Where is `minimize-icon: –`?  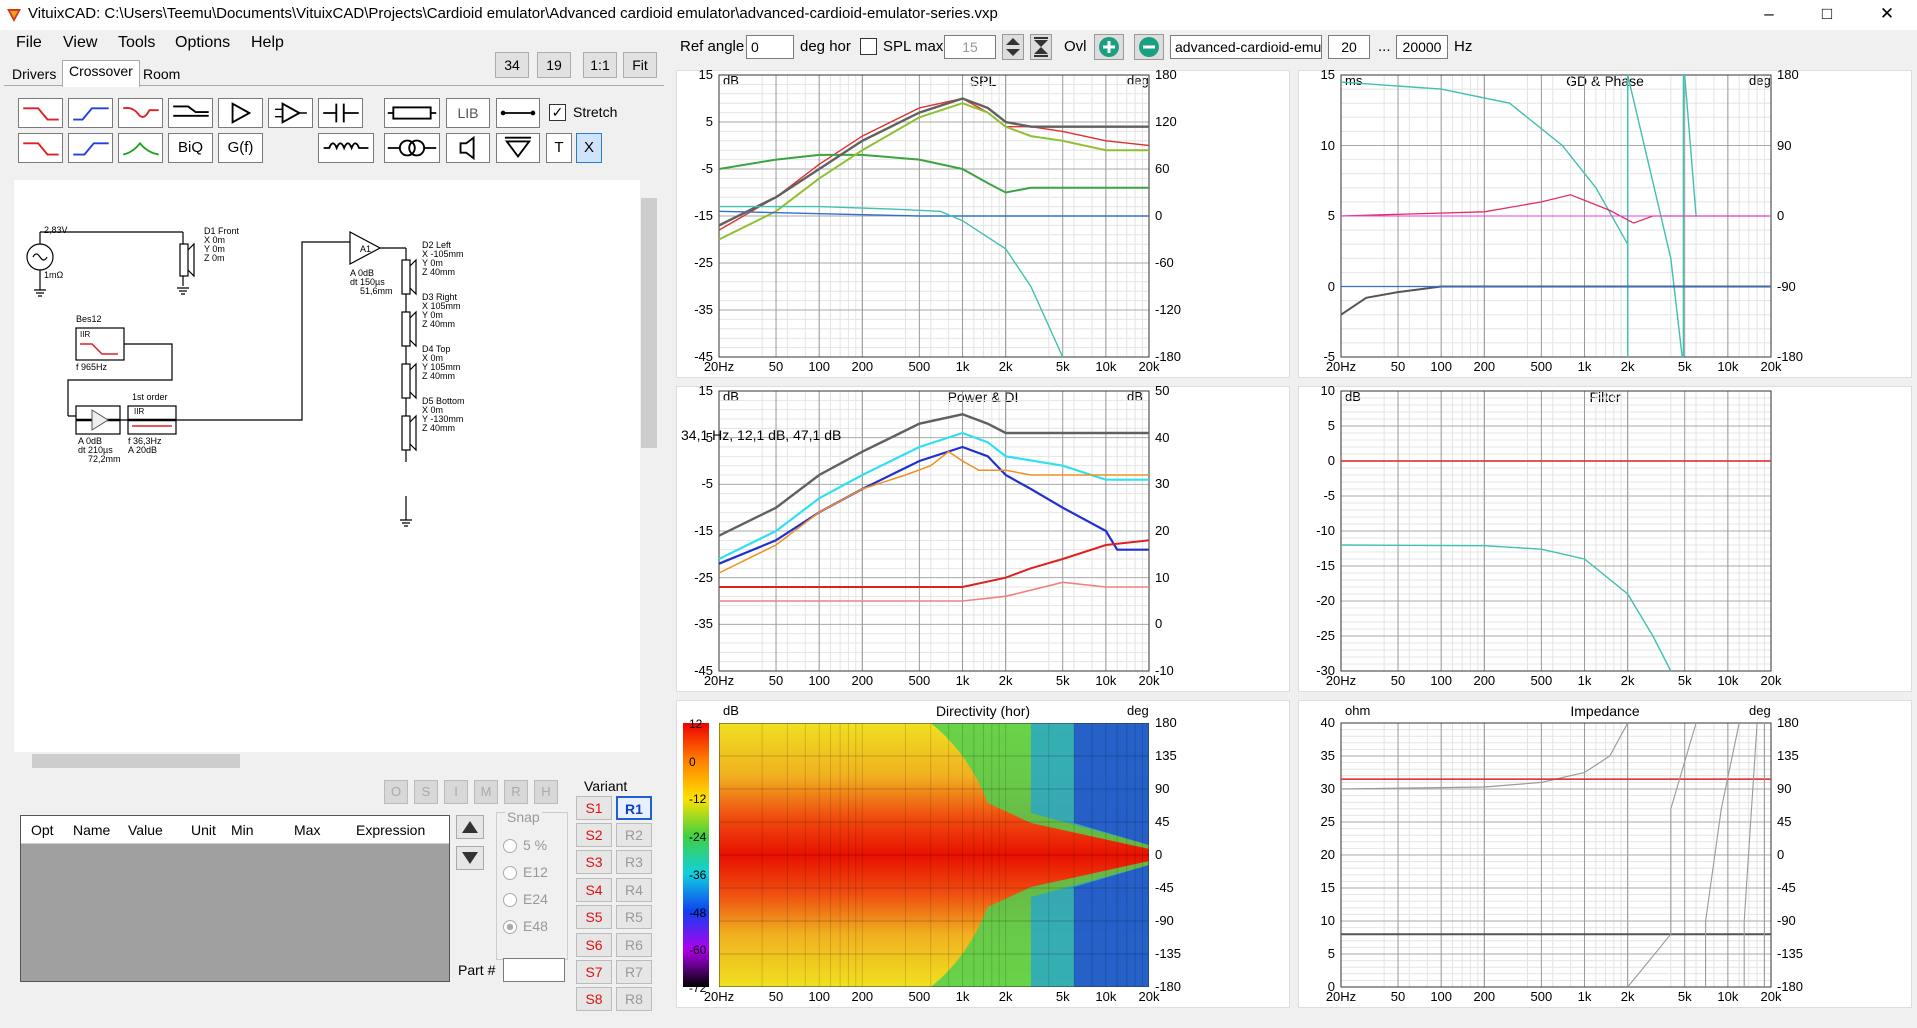
minimize-icon: – is located at coordinates (1769, 13).